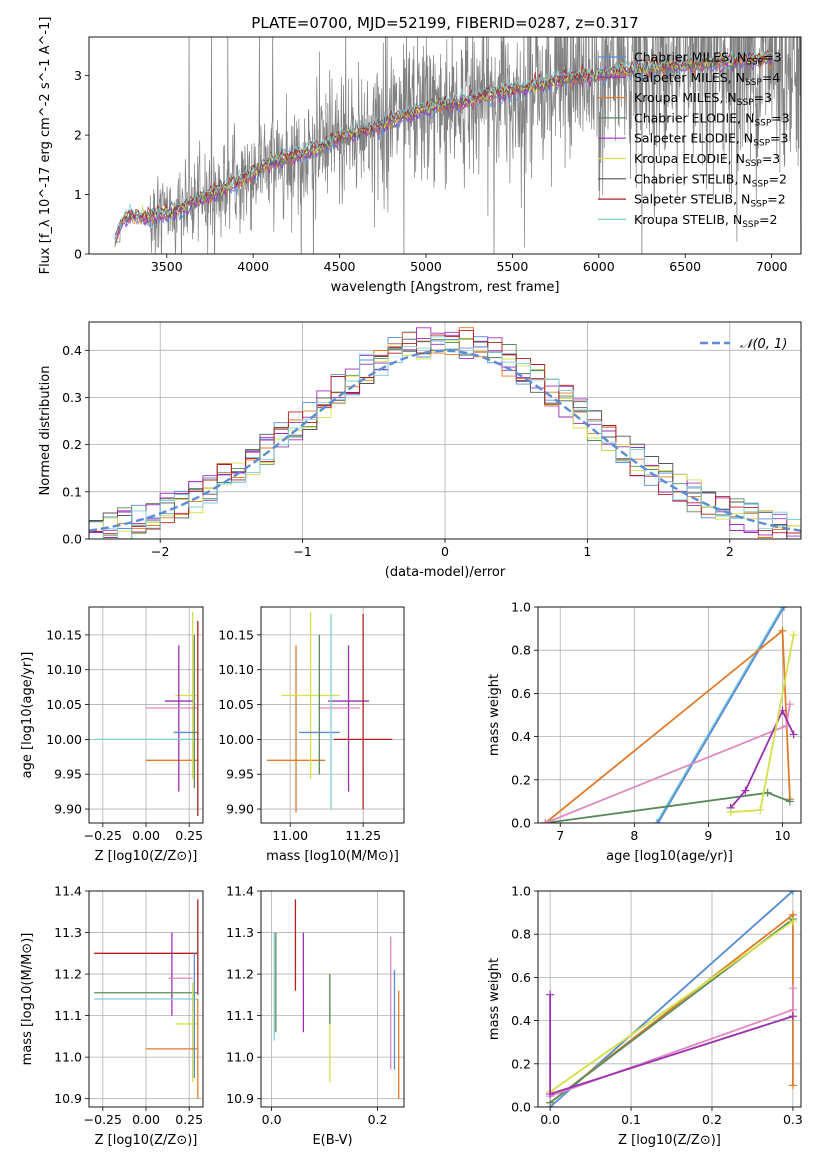 The height and width of the screenshot is (1170, 819). I want to click on x-tick-label: 5000, so click(426, 266).